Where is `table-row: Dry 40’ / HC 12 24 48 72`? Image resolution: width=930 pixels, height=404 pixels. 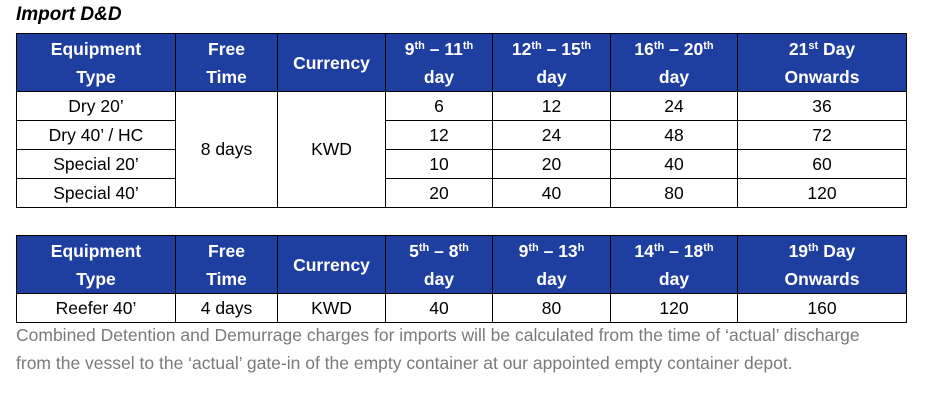
table-row: Dry 40’ / HC 12 24 48 72 is located at coordinates (461, 135).